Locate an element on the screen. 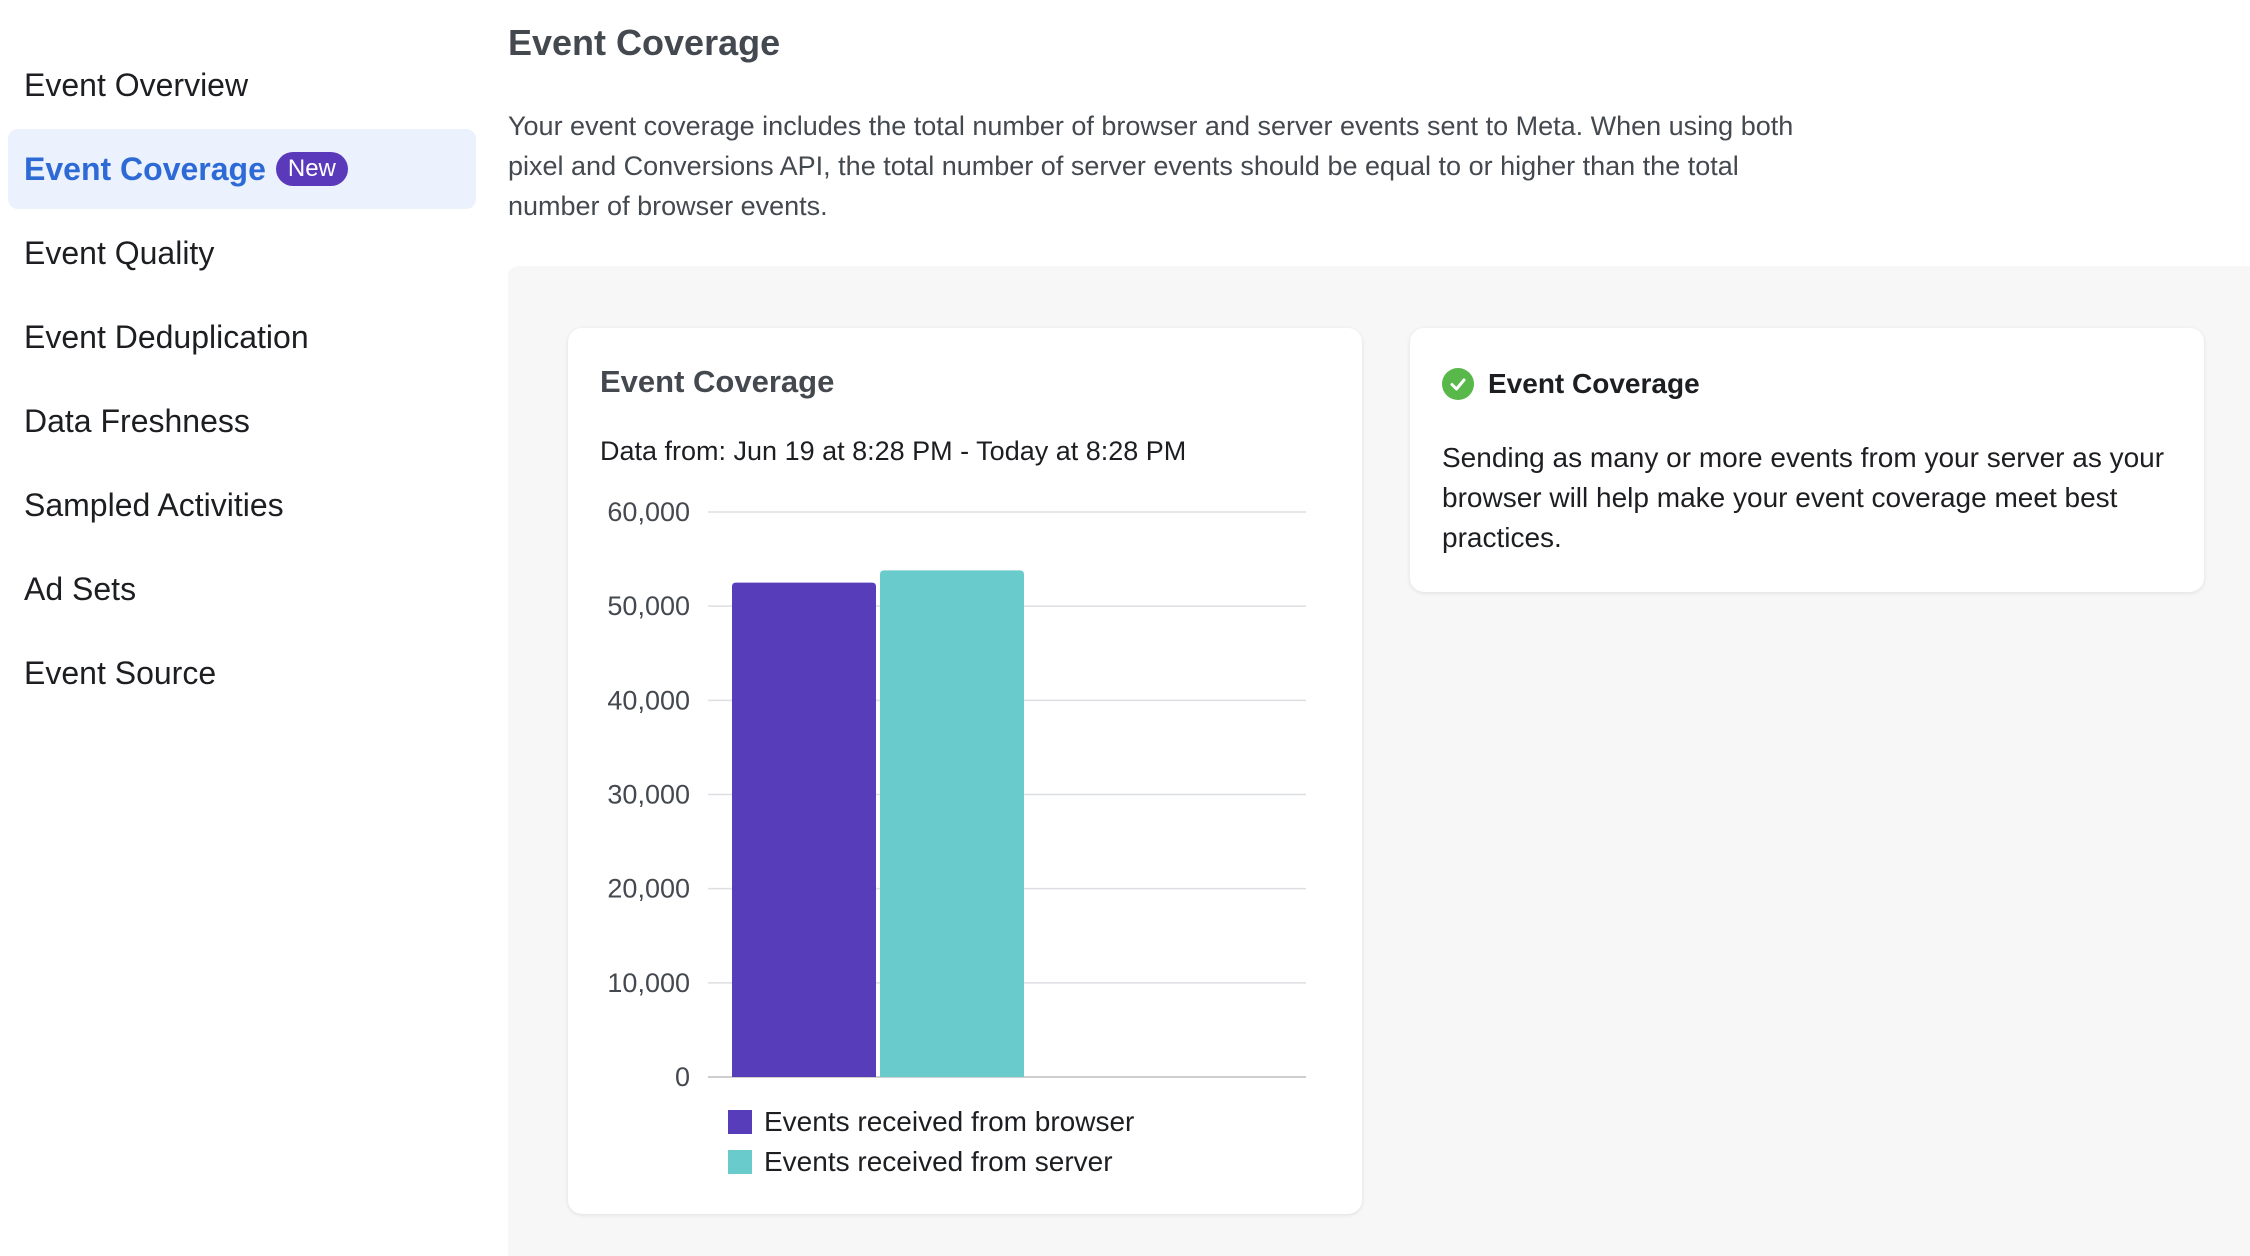 The height and width of the screenshot is (1256, 2250). legend-swatch-server is located at coordinates (740, 1162).